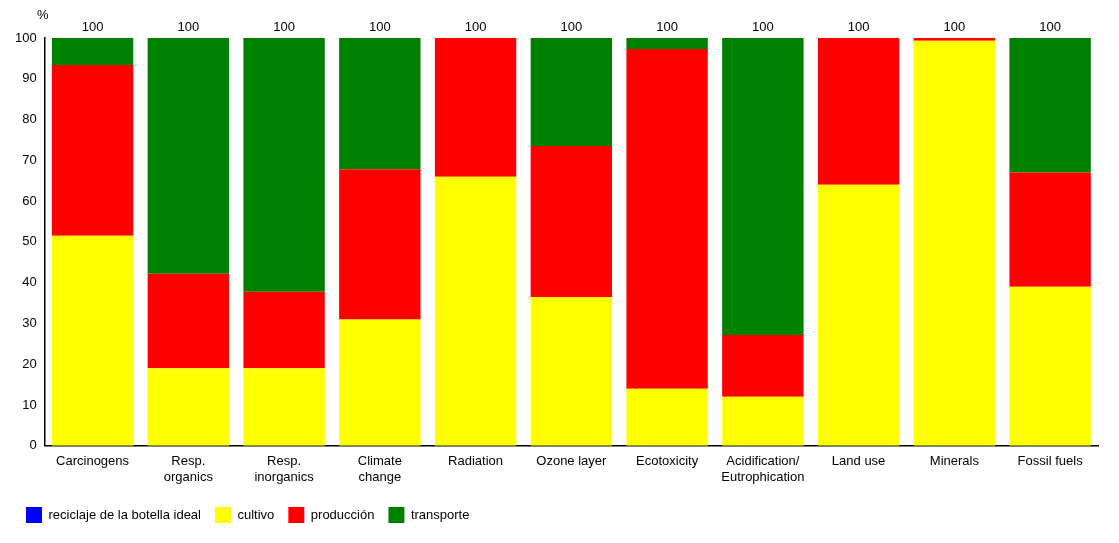 The width and height of the screenshot is (1119, 543). I want to click on y-axis-title: %, so click(42, 15).